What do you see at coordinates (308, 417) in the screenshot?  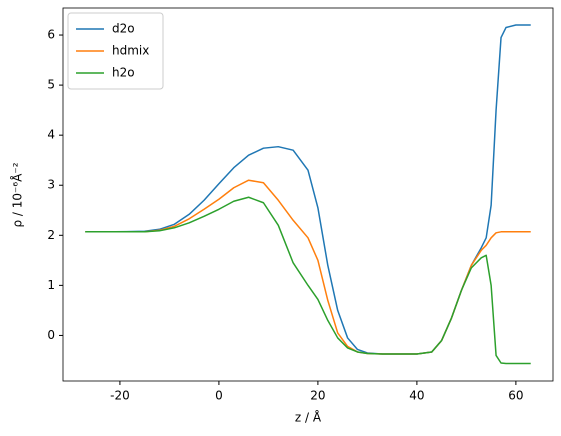 I see `x-axis-label: z / Å` at bounding box center [308, 417].